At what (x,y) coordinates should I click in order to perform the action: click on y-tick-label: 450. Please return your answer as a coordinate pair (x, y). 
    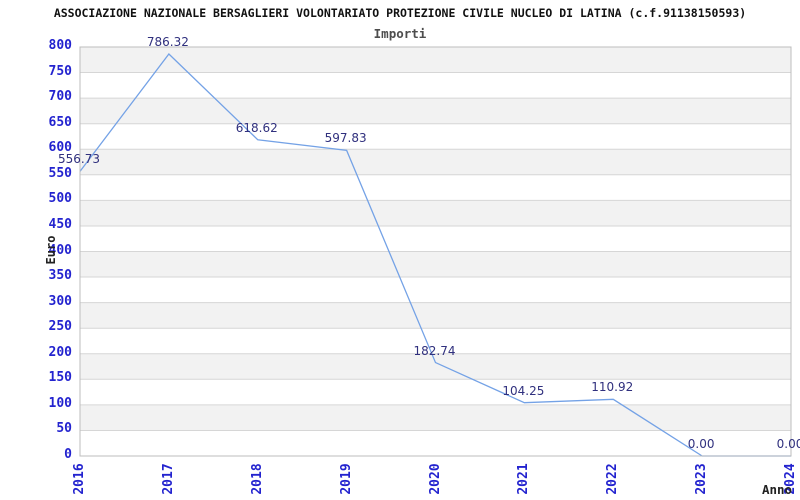
    Looking at the image, I should click on (60, 224).